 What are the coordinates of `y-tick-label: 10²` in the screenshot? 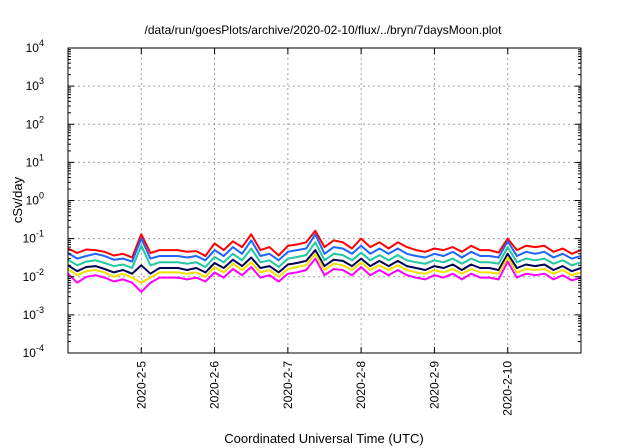 It's located at (35, 122).